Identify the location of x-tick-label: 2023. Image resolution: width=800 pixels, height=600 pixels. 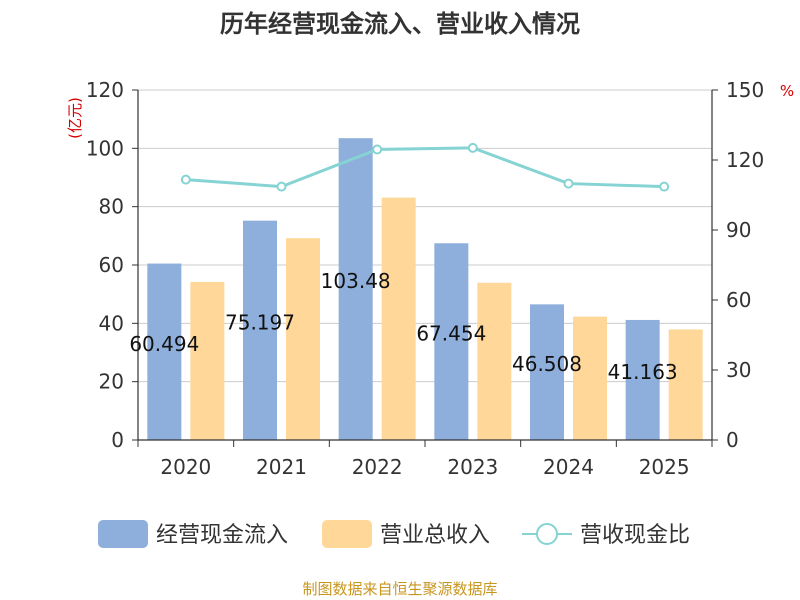
(472, 467).